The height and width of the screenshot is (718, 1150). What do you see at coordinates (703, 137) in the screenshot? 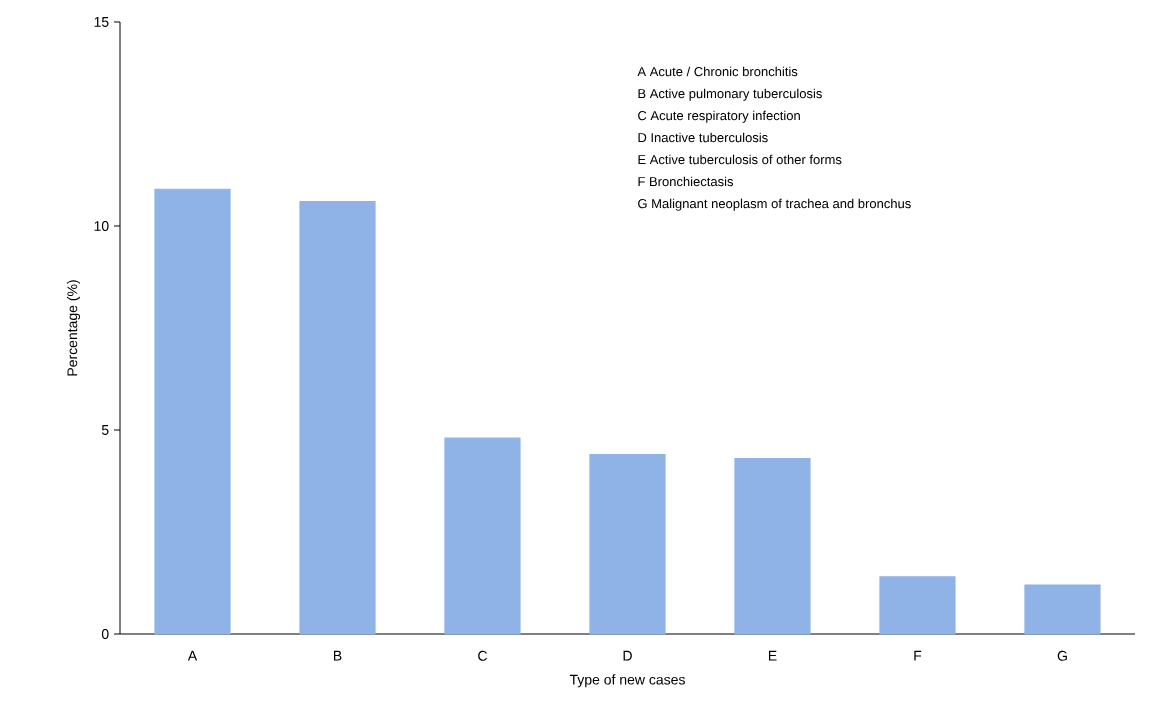
I see `annotation: D Inactive tuberculosis` at bounding box center [703, 137].